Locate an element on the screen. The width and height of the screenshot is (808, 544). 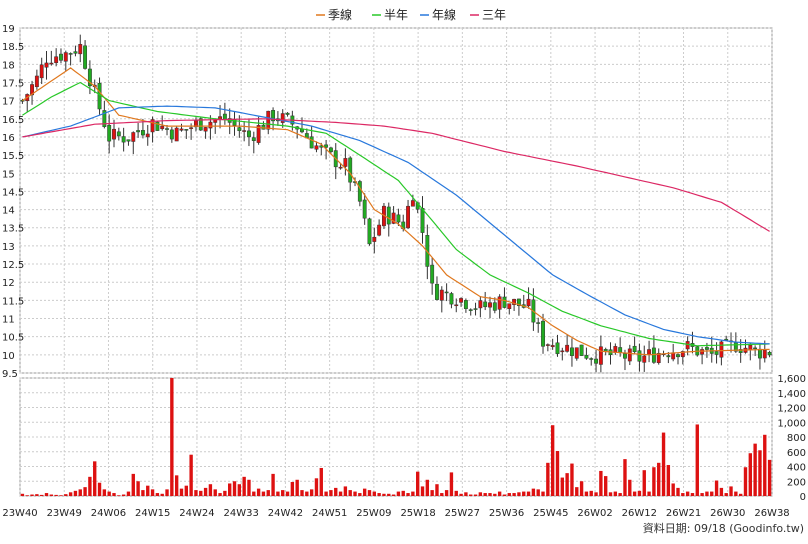
legend-label: 三年 is located at coordinates (494, 15).